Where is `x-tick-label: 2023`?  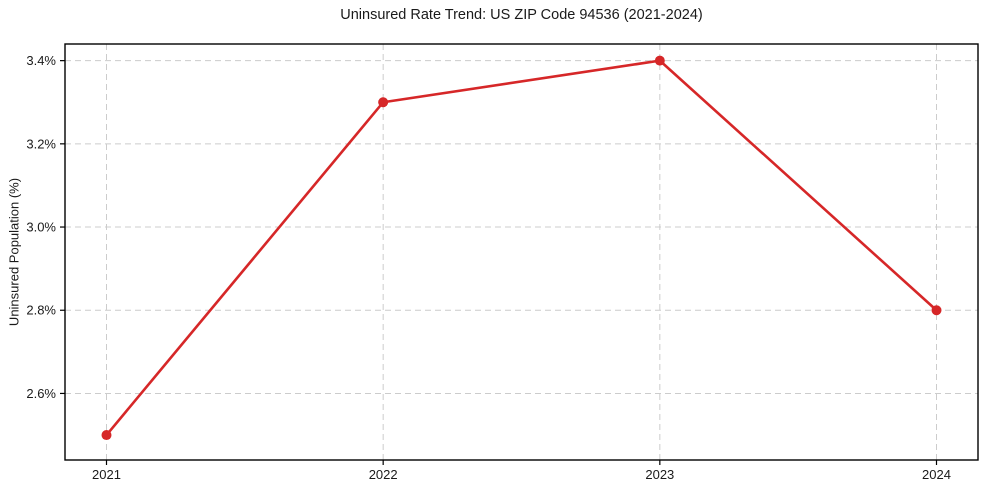 x-tick-label: 2023 is located at coordinates (659, 474).